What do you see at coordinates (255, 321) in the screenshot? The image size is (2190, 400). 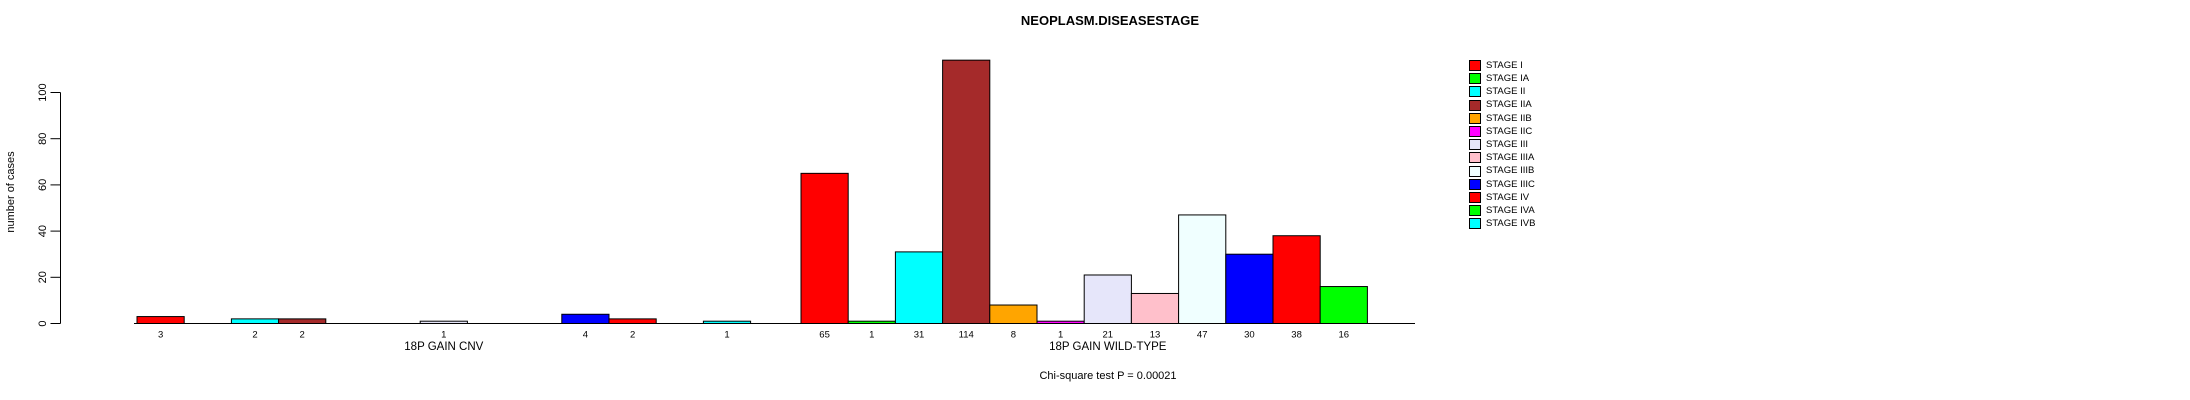 I see `bar-stage-ii-group0` at bounding box center [255, 321].